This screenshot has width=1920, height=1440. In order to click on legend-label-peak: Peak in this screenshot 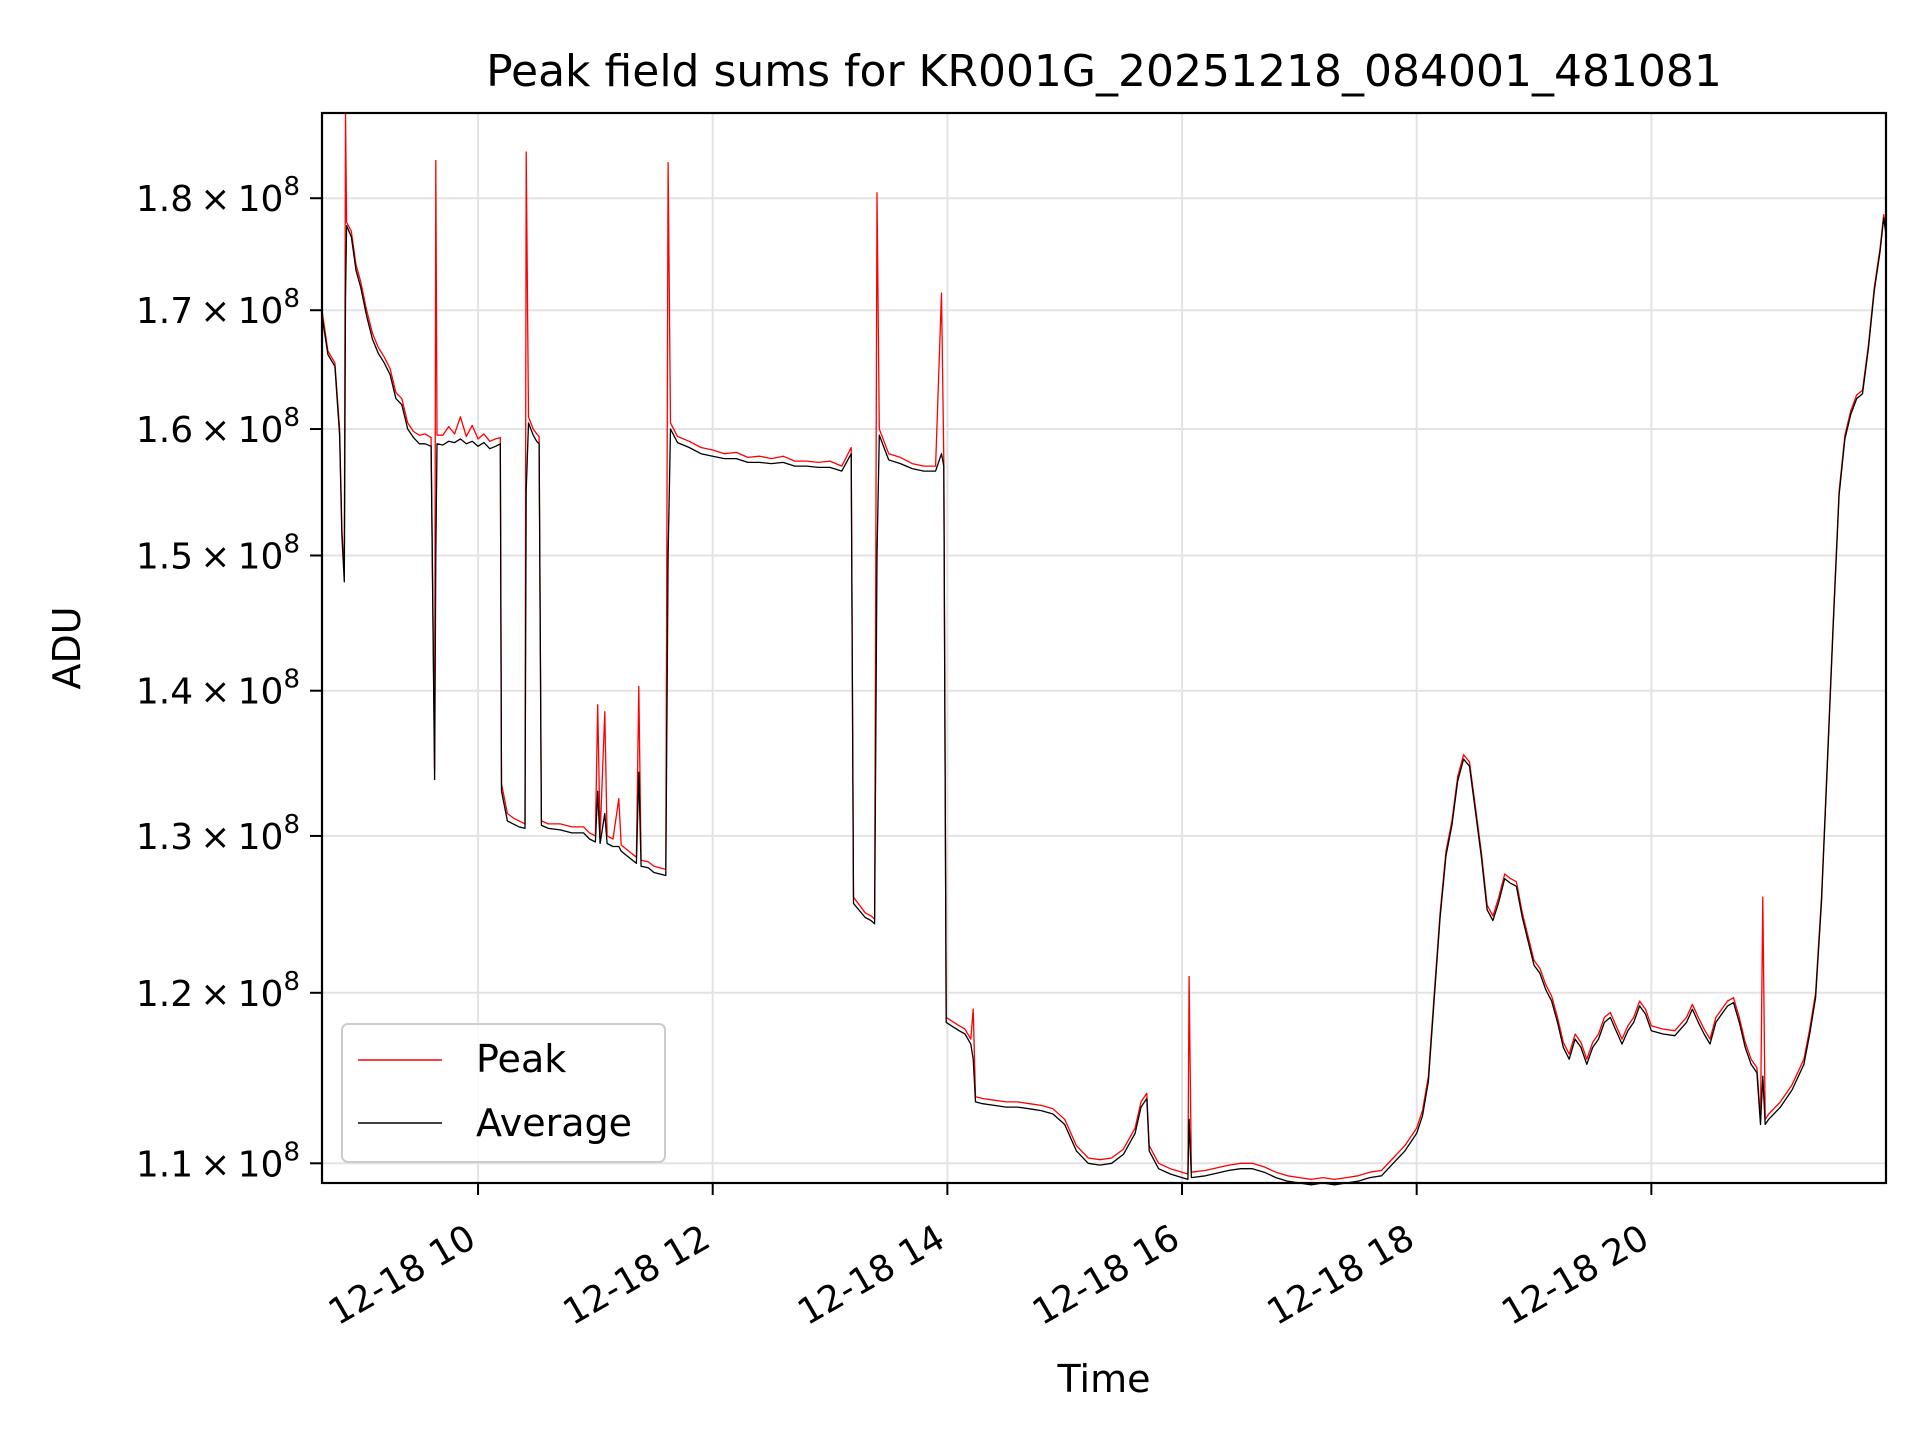, I will do `click(521, 1059)`.